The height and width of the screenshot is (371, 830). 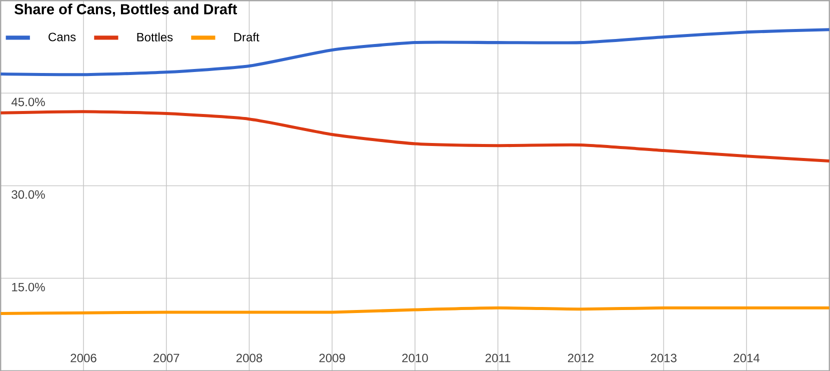 I want to click on y-tick-label: 45.0%, so click(x=28, y=101).